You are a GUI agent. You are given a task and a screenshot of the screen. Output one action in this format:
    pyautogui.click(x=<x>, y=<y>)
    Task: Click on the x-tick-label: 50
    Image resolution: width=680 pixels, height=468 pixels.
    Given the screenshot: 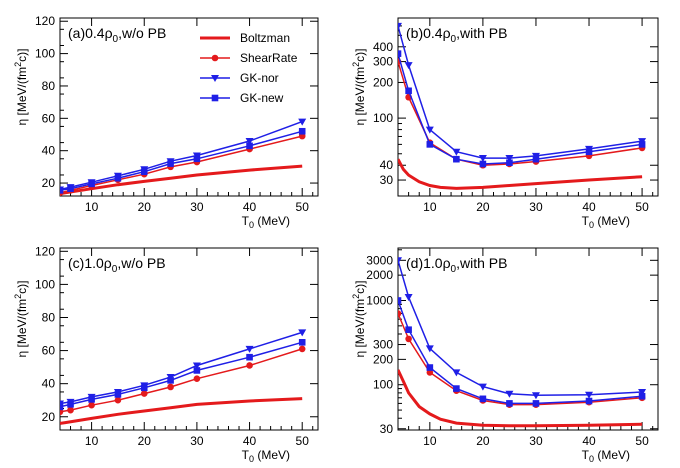 What is the action you would take?
    pyautogui.click(x=303, y=441)
    